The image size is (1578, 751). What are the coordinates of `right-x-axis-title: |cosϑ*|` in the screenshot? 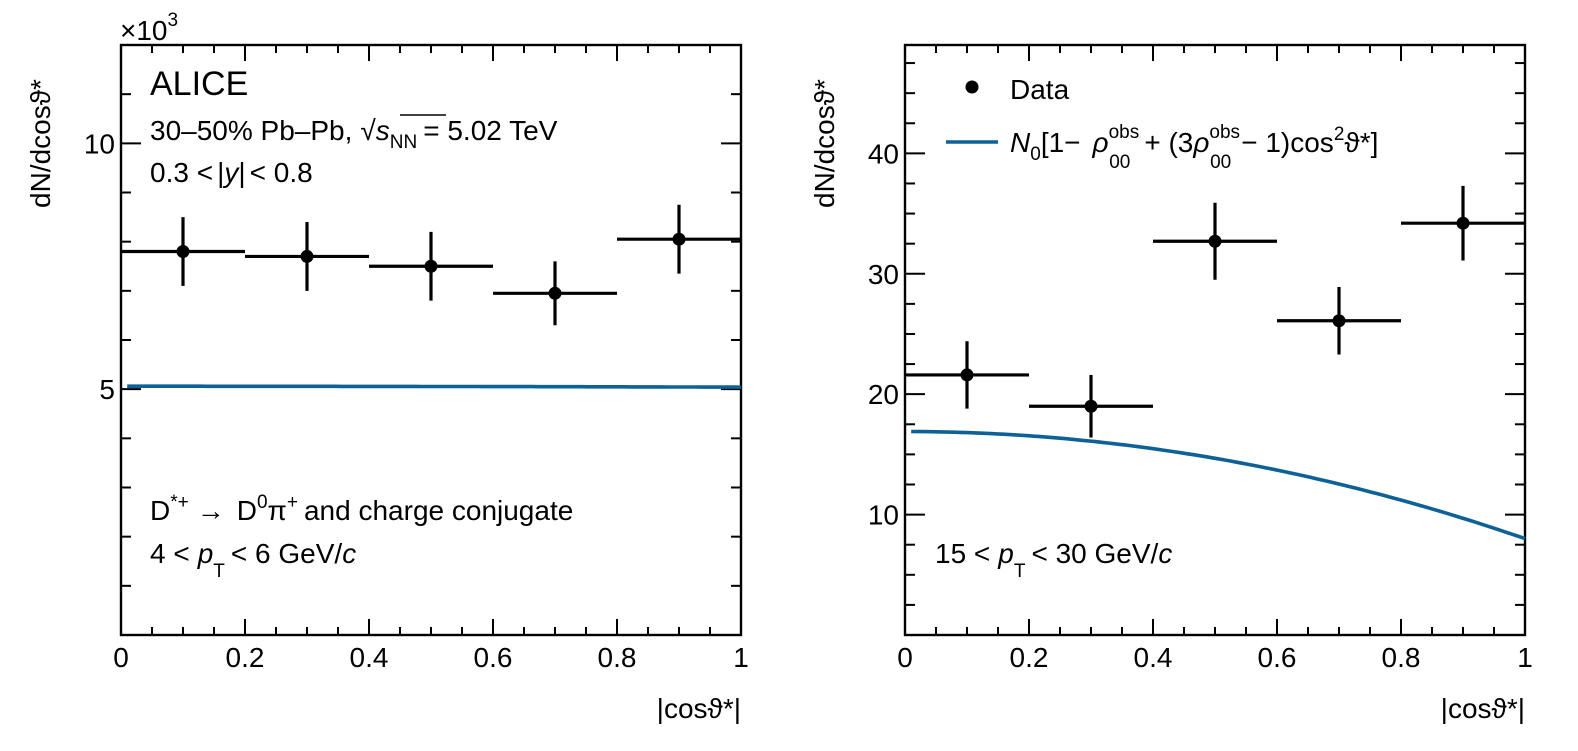 It's located at (1483, 708).